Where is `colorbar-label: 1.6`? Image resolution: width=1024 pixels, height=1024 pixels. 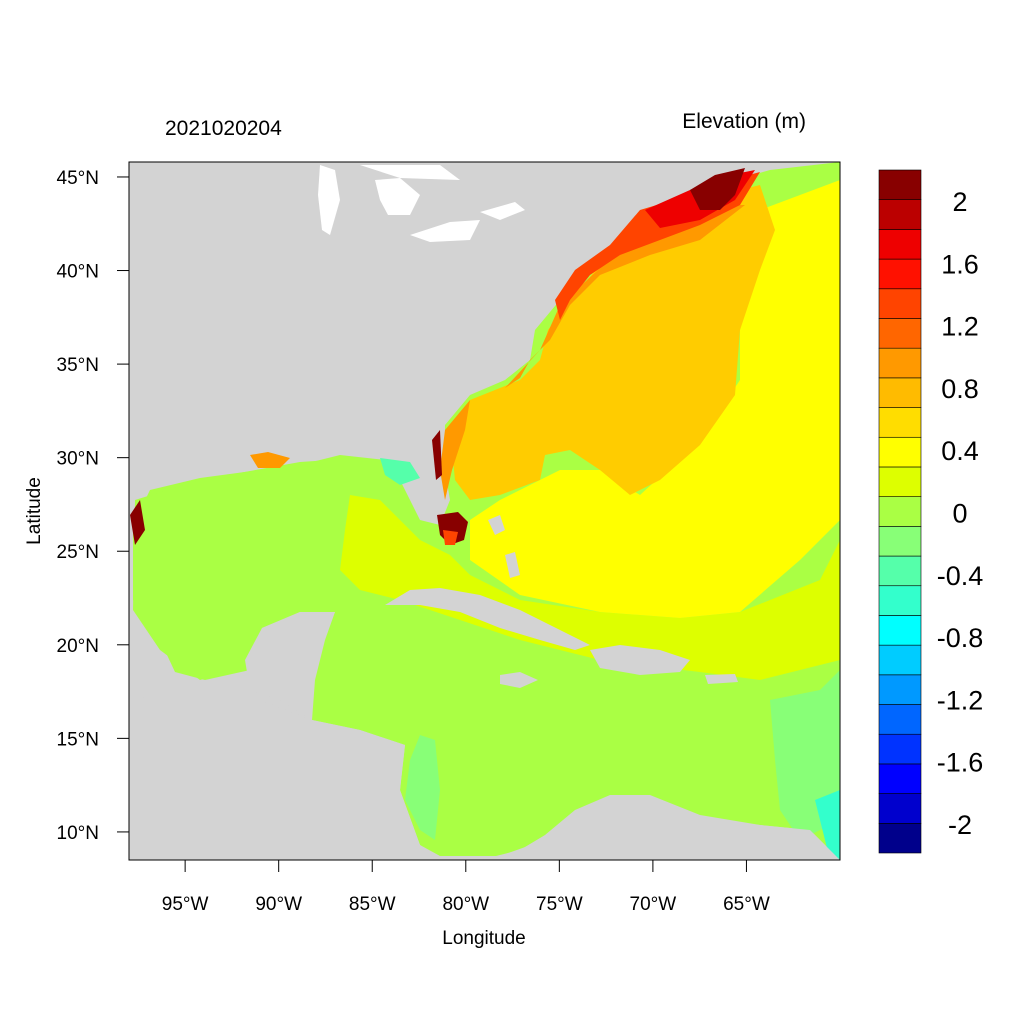 colorbar-label: 1.6 is located at coordinates (960, 264).